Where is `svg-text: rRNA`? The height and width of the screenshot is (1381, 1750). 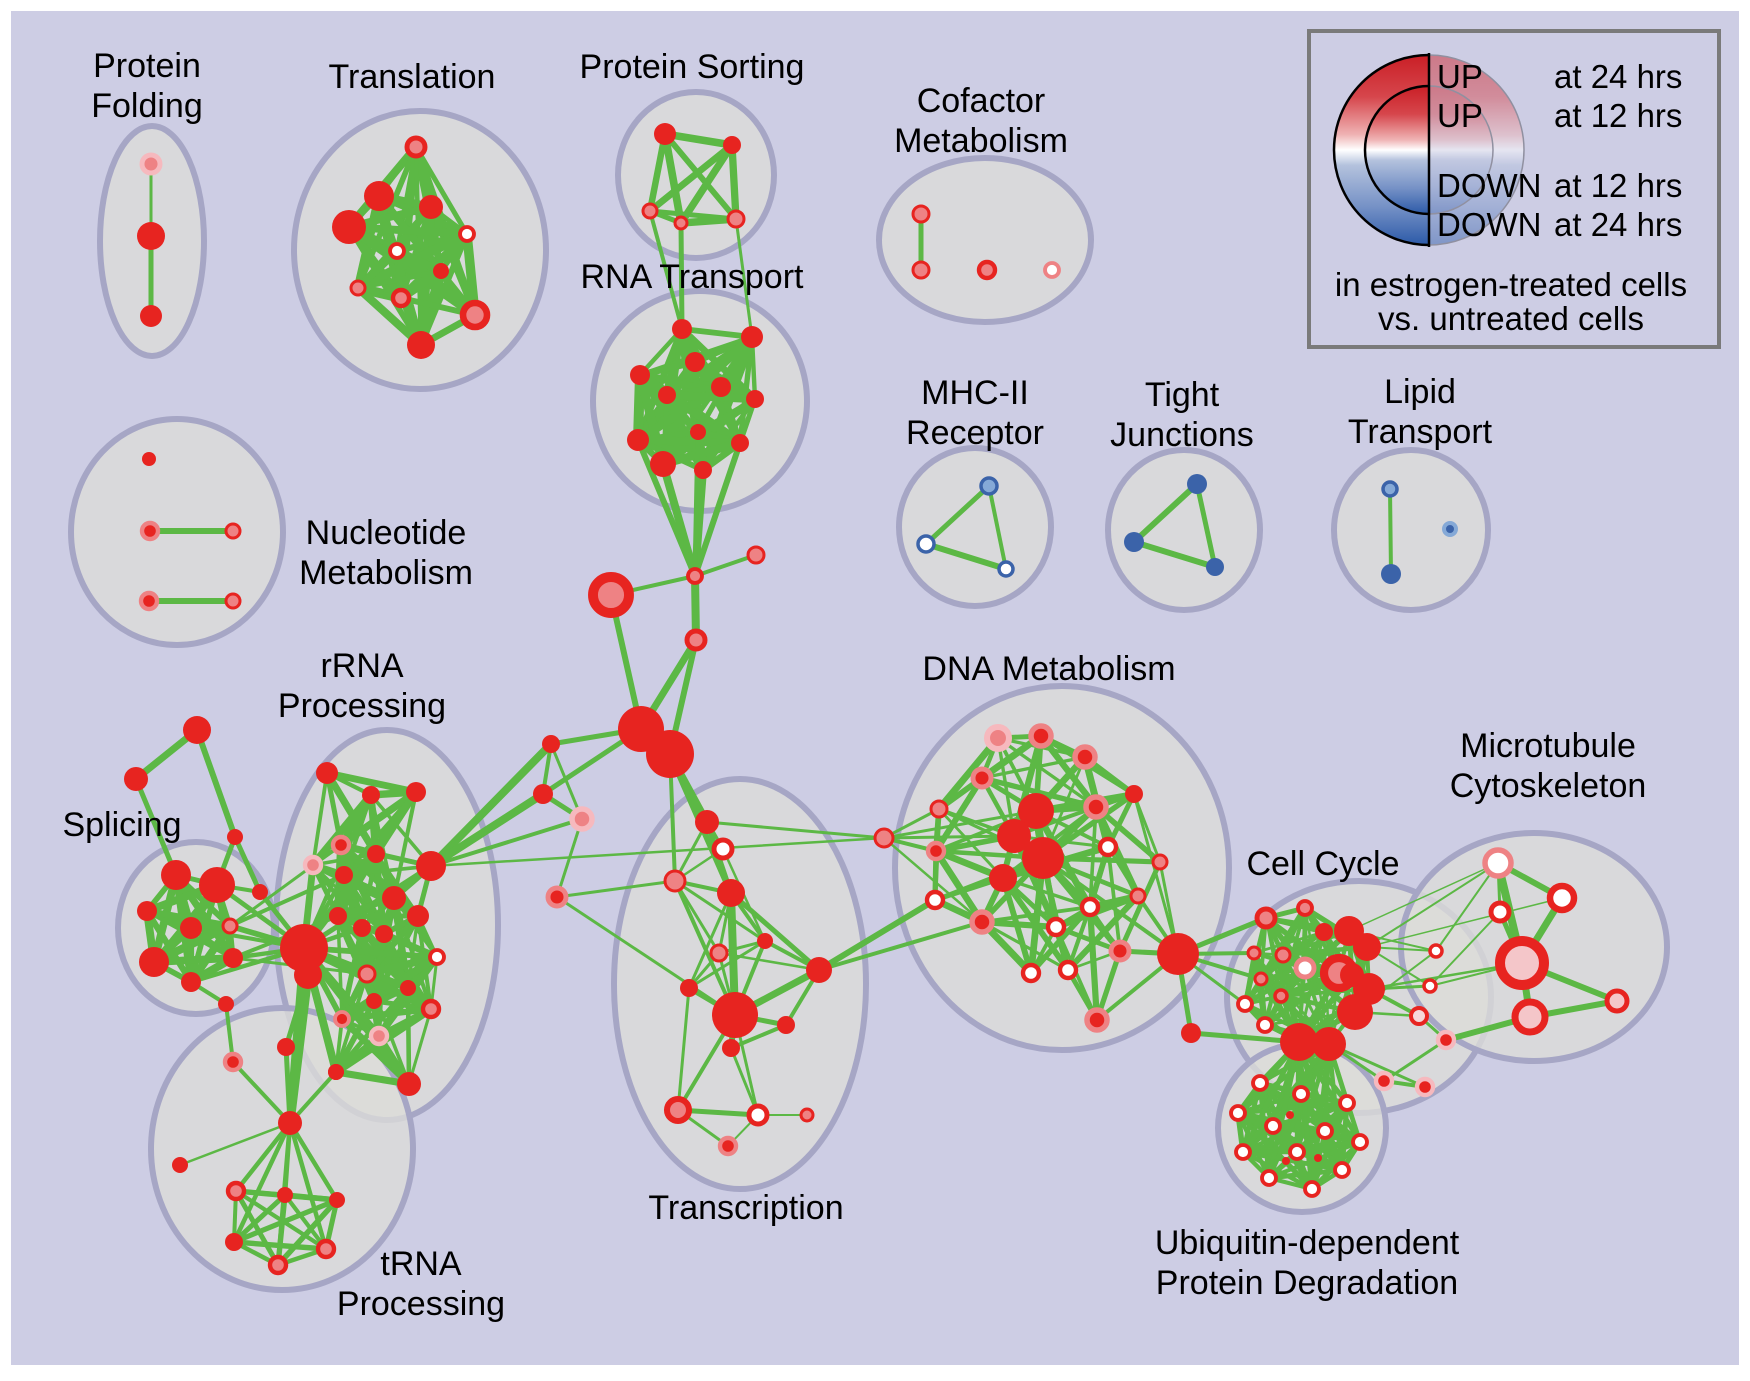 svg-text: rRNA is located at coordinates (361, 666).